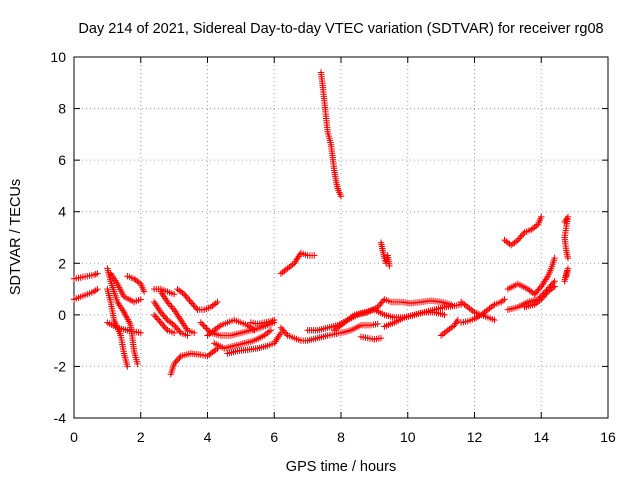 The image size is (640, 480). What do you see at coordinates (60, 418) in the screenshot?
I see `y-tick-label: -4` at bounding box center [60, 418].